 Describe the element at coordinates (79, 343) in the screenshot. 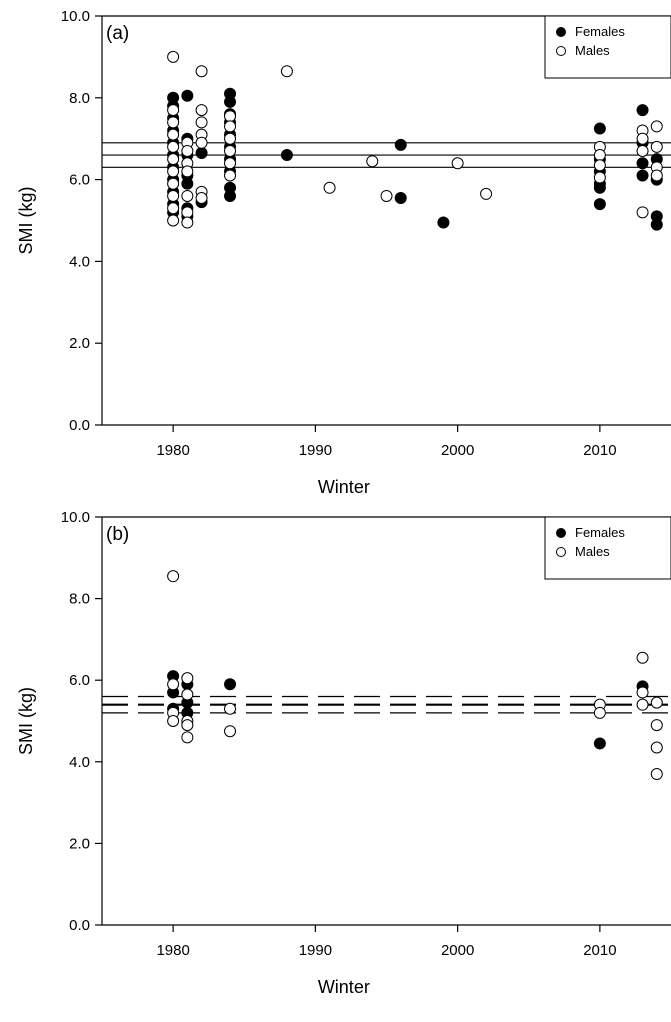

I see `y-tick-label: 2.0` at that location.